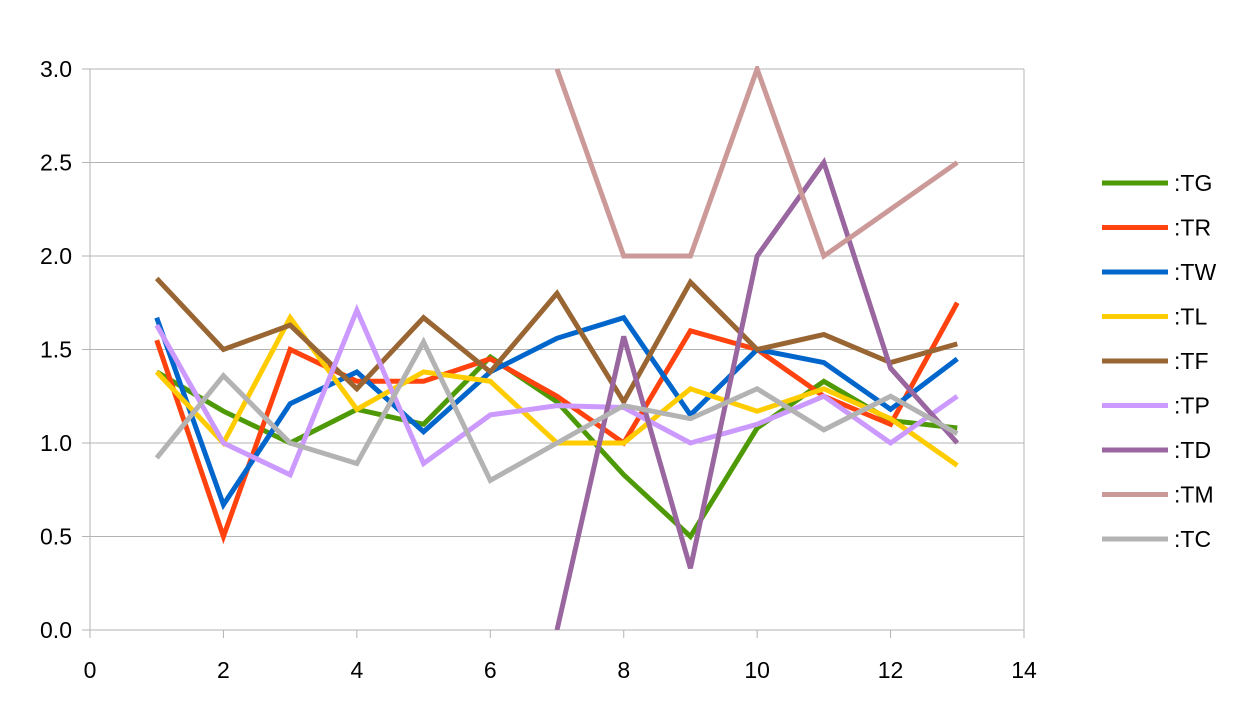 This screenshot has height=721, width=1241. What do you see at coordinates (1193, 183) in the screenshot?
I see `legend-label-tg: :TG` at bounding box center [1193, 183].